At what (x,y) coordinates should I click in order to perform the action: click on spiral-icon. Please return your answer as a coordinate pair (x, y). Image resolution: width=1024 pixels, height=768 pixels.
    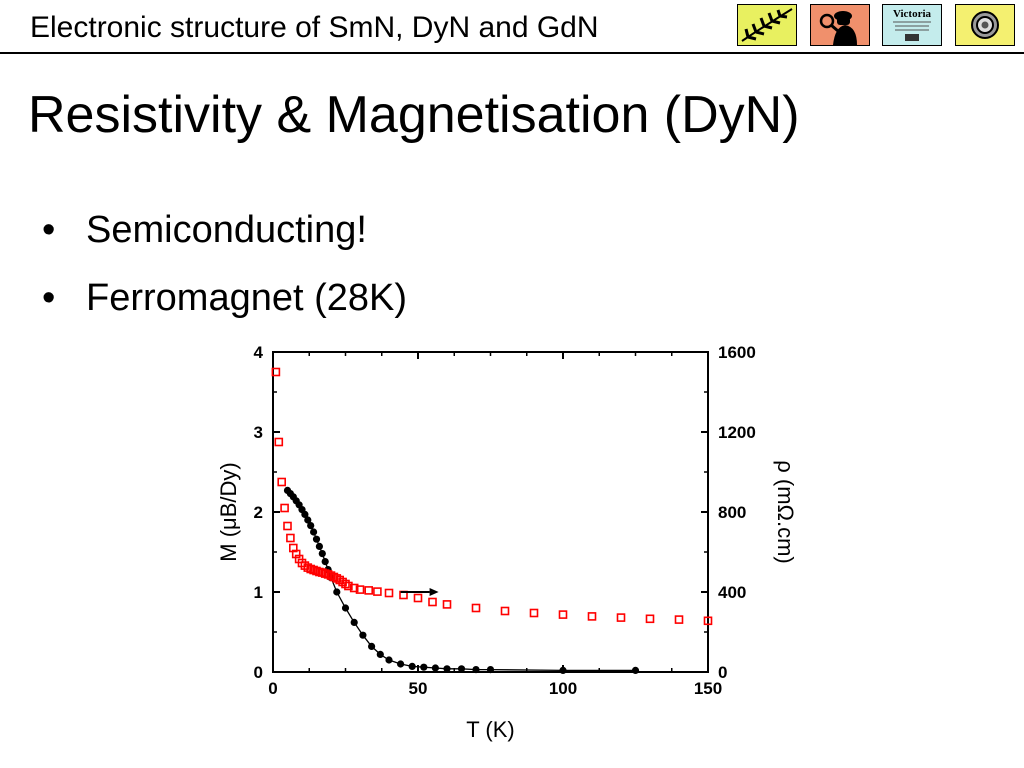
    Looking at the image, I should click on (985, 25).